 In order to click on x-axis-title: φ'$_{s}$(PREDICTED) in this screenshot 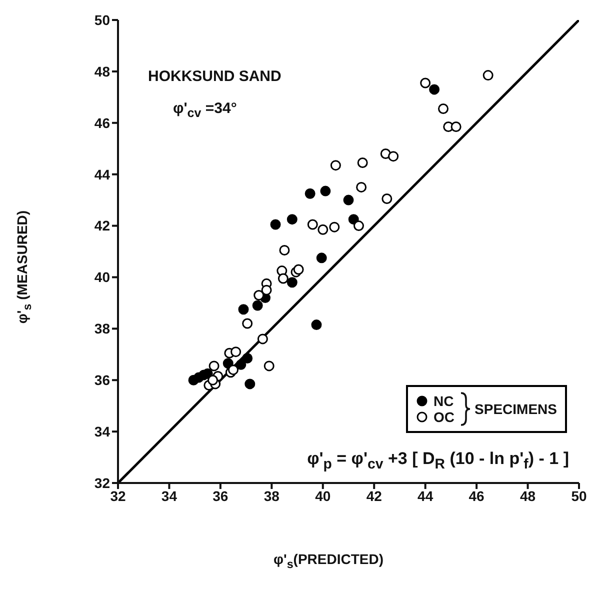, I will do `click(328, 561)`.